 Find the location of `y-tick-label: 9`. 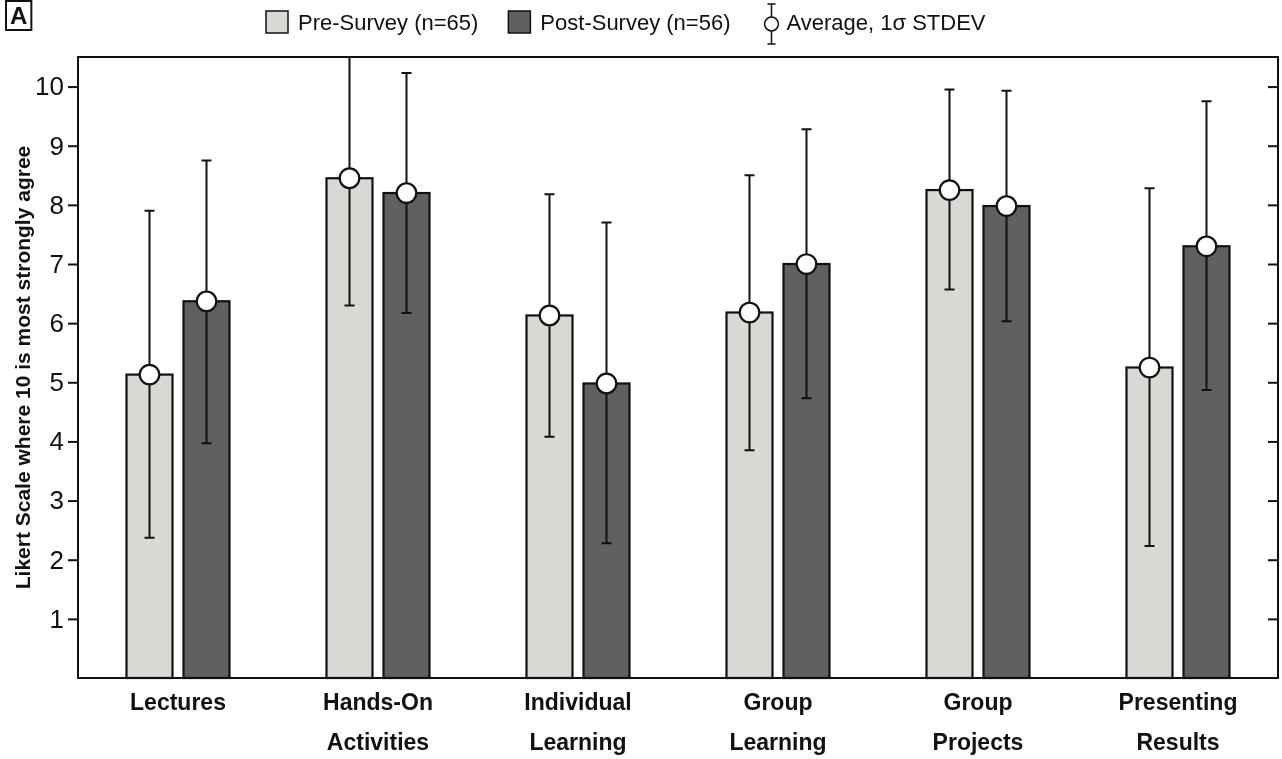

y-tick-label: 9 is located at coordinates (56, 145).